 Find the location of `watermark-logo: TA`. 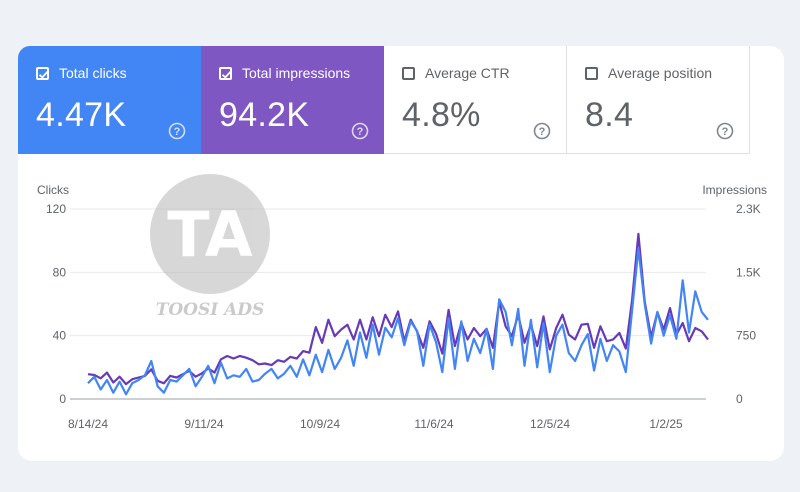

watermark-logo: TA is located at coordinates (209, 234).